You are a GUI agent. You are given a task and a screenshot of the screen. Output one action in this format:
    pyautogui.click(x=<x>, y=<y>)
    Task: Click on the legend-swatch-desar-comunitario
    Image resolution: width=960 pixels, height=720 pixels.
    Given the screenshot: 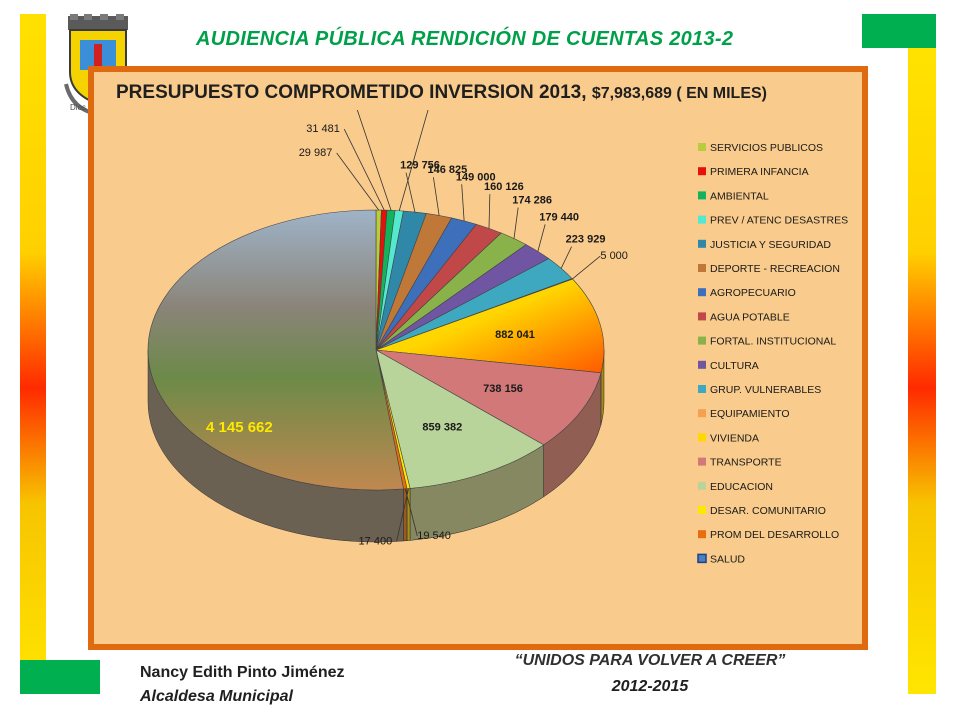 What is the action you would take?
    pyautogui.click(x=702, y=510)
    